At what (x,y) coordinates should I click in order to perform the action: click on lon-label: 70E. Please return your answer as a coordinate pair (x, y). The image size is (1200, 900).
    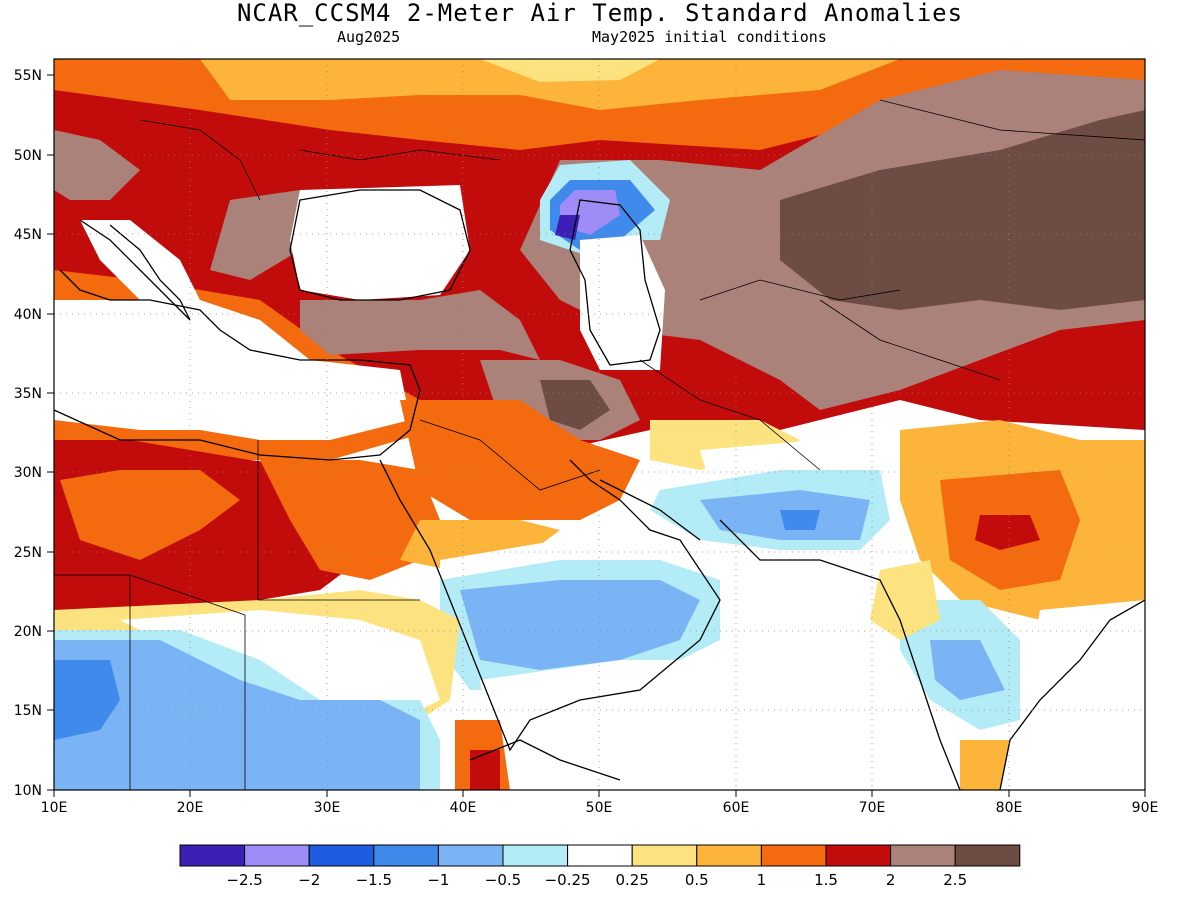
    Looking at the image, I should click on (872, 808).